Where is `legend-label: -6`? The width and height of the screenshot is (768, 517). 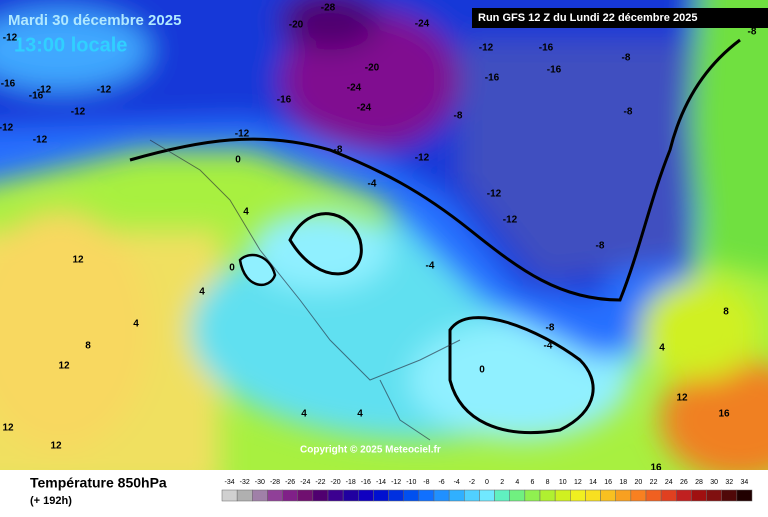 legend-label: -6 is located at coordinates (441, 482).